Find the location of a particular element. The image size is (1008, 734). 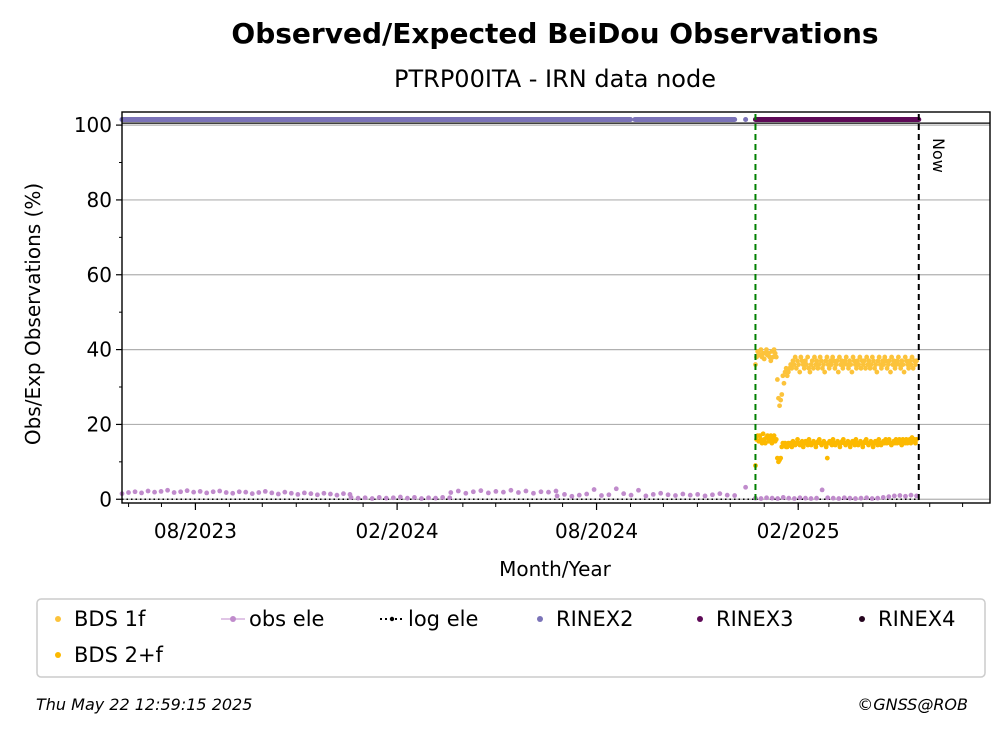

y-tick-label: 0 is located at coordinates (105, 499).